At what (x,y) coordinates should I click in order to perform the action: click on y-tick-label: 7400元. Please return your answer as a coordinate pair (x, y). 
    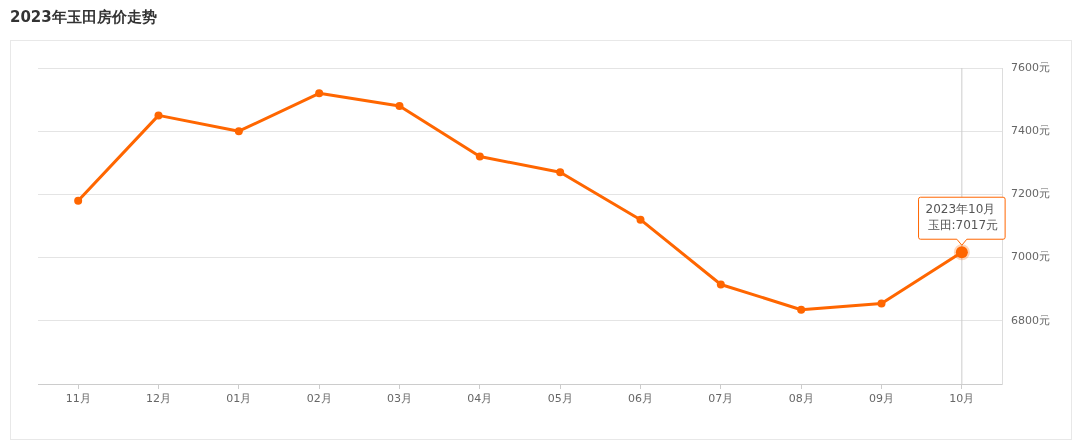
    Looking at the image, I should click on (1030, 131).